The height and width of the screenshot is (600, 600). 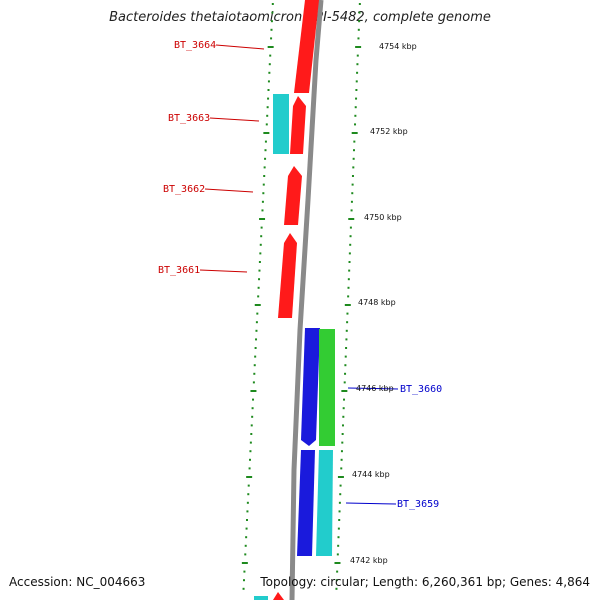 I want to click on position-label-4754: 4754 kbp, so click(x=398, y=46).